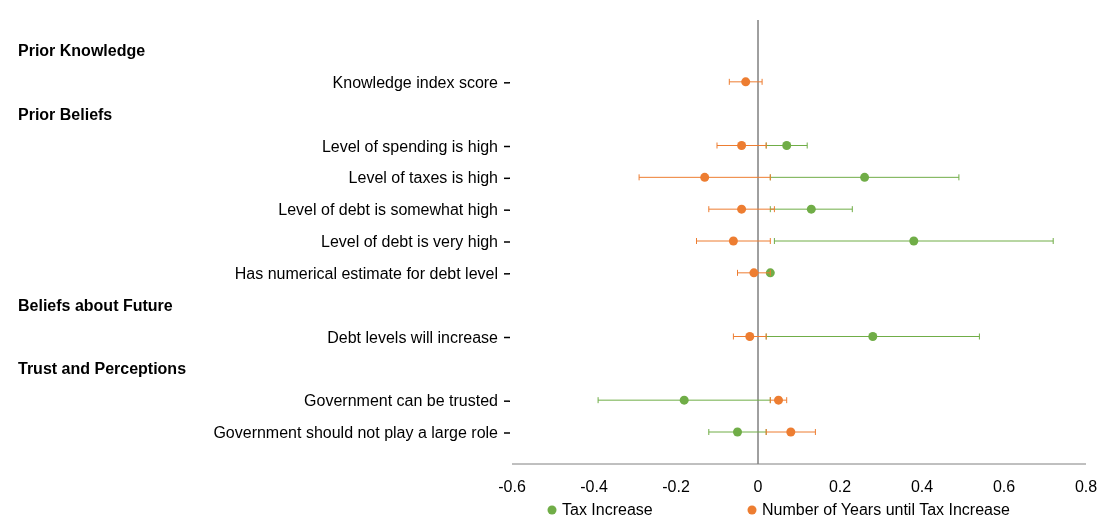  Describe the element at coordinates (366, 273) in the screenshot. I see `y-tick-label: Has numerical estimate for debt level` at that location.